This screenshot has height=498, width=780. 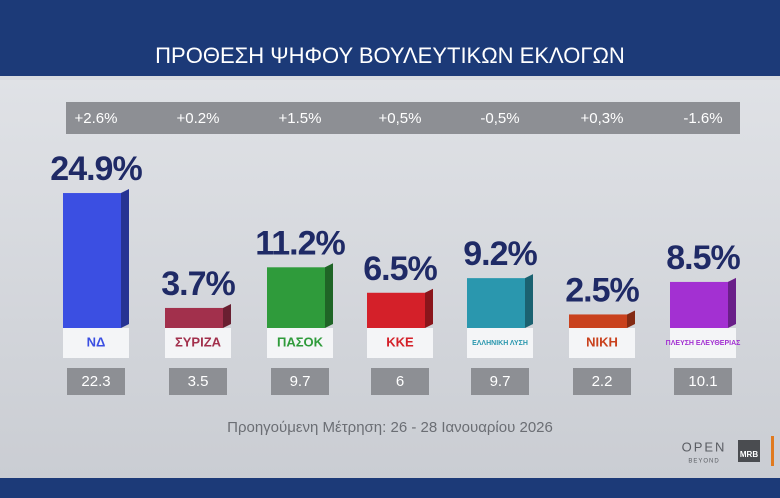 I want to click on category-label: ΣΥΡΙΖΑ, so click(x=198, y=341).